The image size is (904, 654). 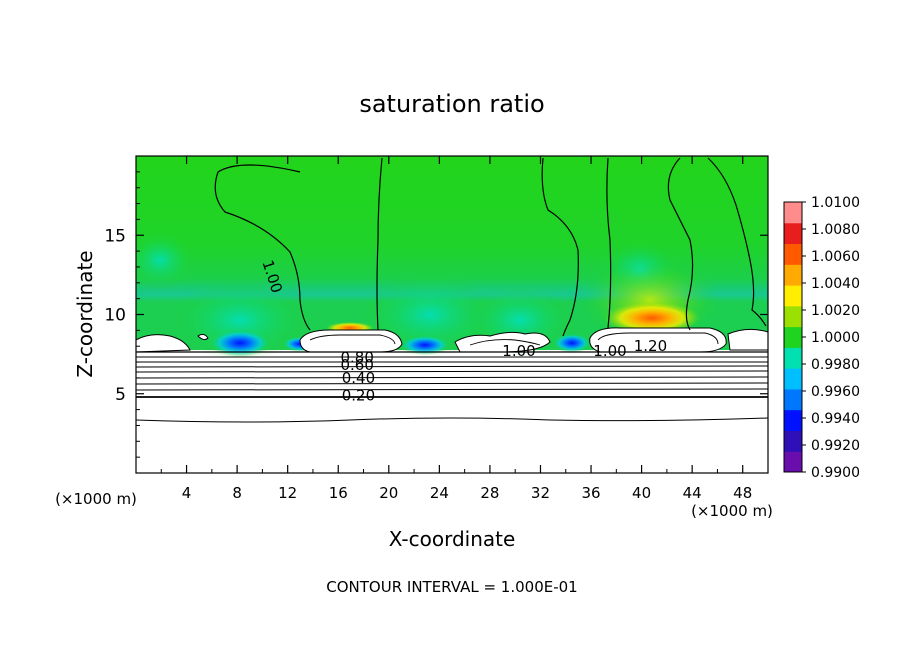 What do you see at coordinates (452, 539) in the screenshot?
I see `x-axis-label: X-coordinate` at bounding box center [452, 539].